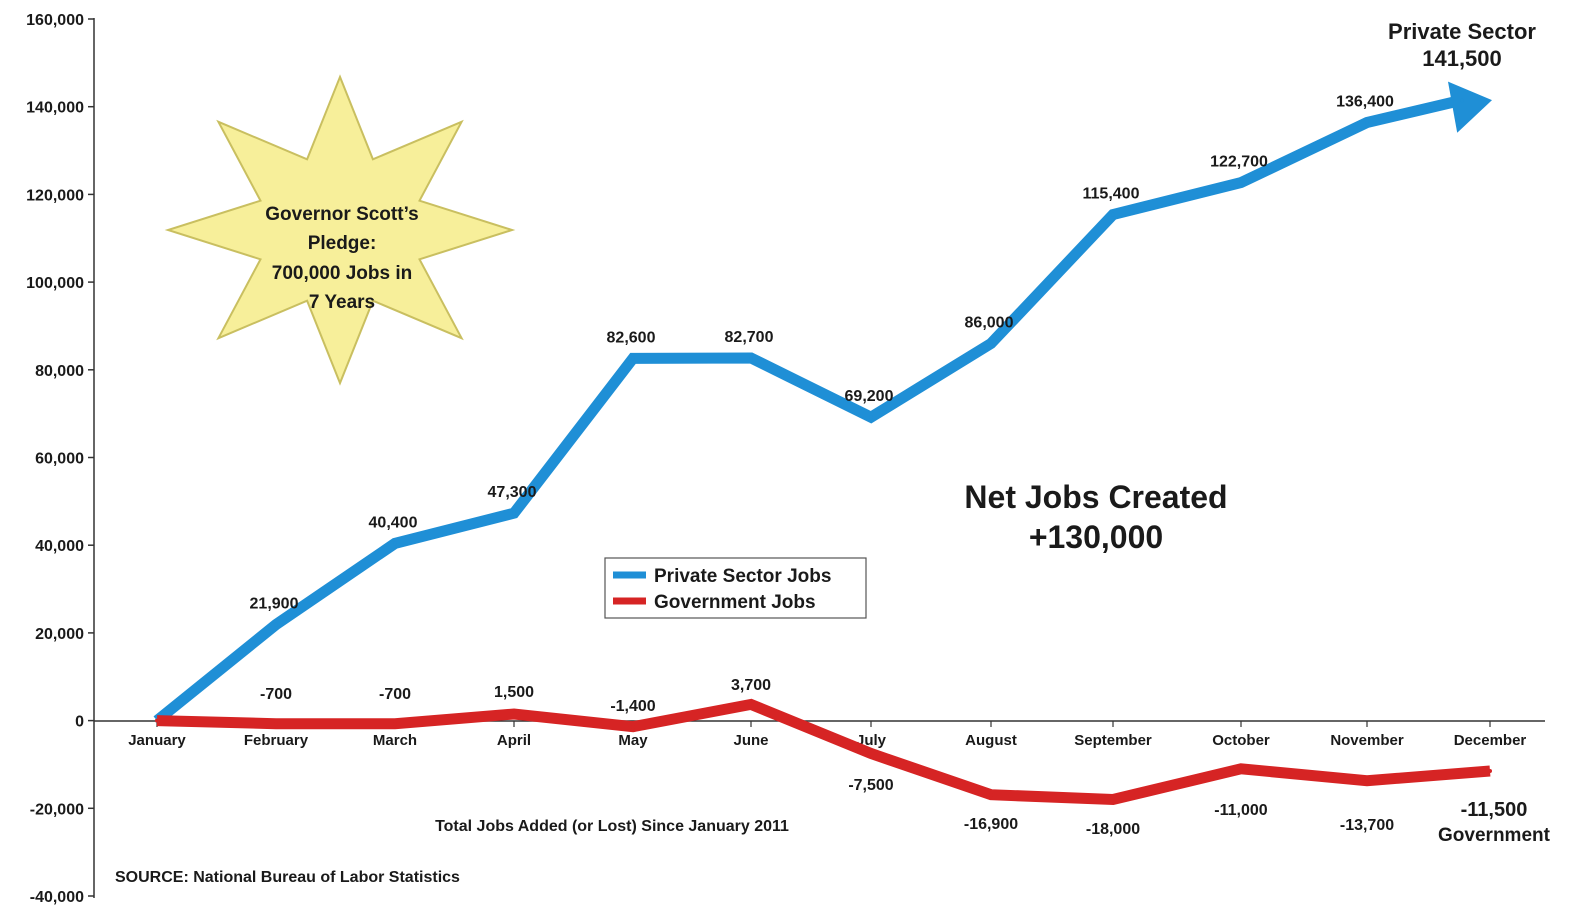 The width and height of the screenshot is (1572, 906). Describe the element at coordinates (342, 273) in the screenshot. I see `starburst-line-3: 700,000 Jobs in` at that location.